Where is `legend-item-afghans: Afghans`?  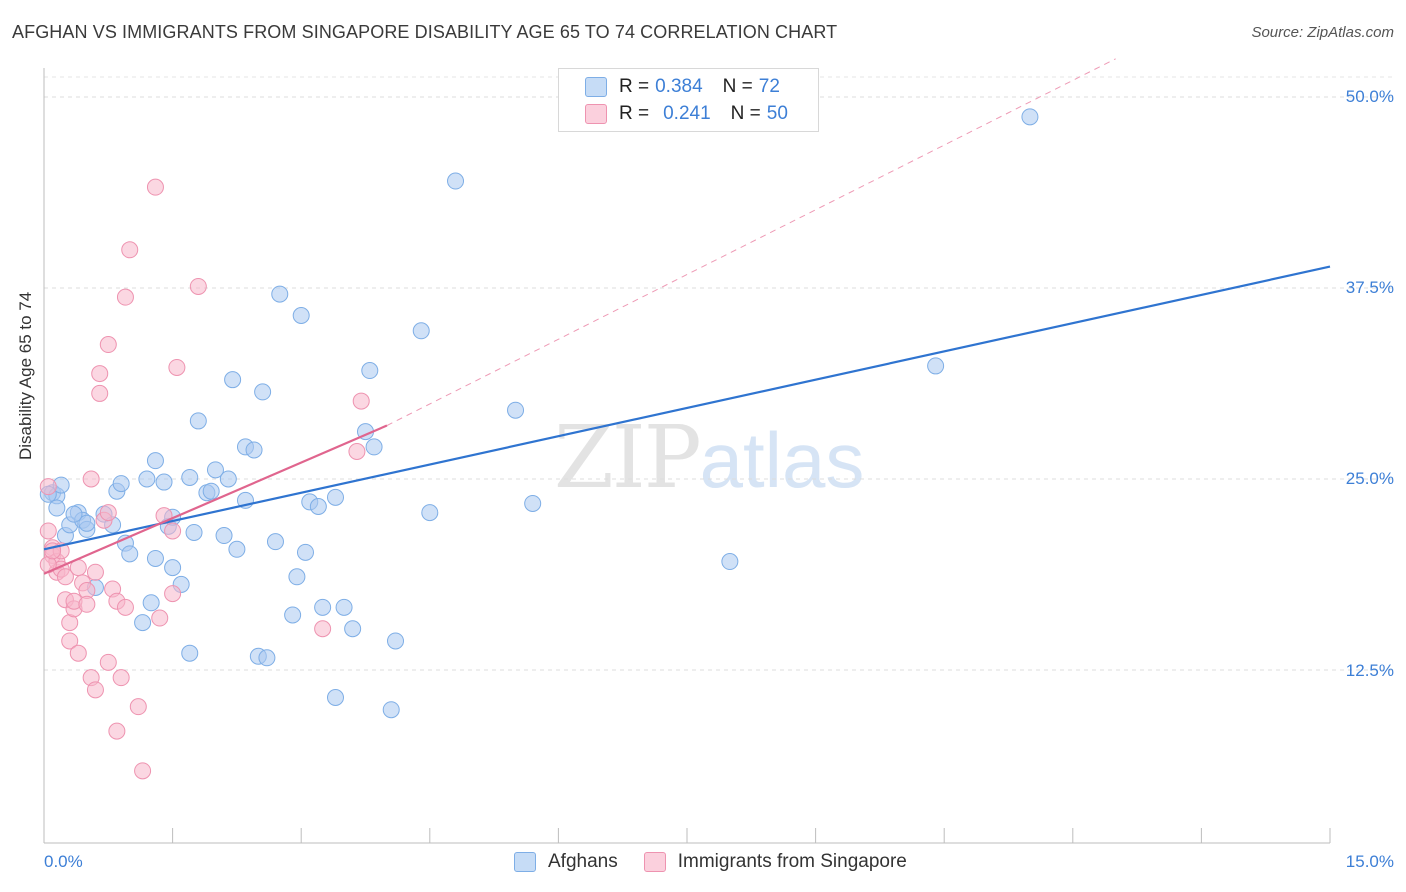
legend-item-afghans: Afghans is located at coordinates (566, 862).